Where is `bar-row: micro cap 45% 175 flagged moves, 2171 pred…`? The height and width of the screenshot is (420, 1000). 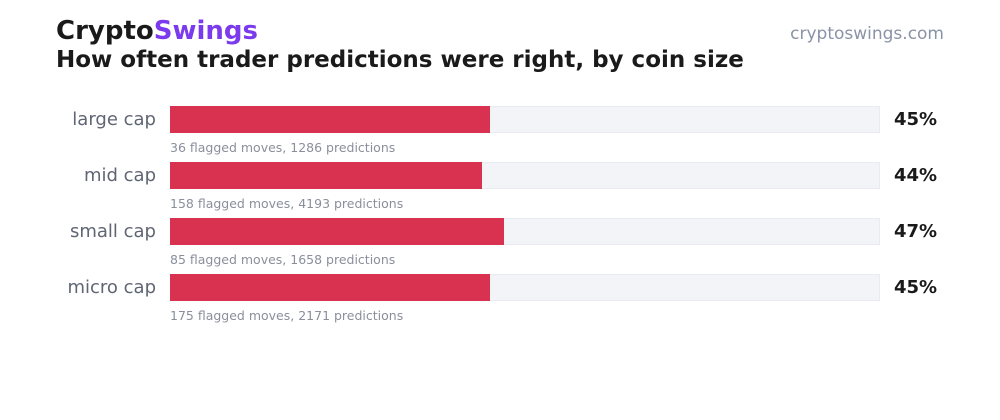
bar-row: micro cap 45% 175 flagged moves, 2171 pred… is located at coordinates (500, 302).